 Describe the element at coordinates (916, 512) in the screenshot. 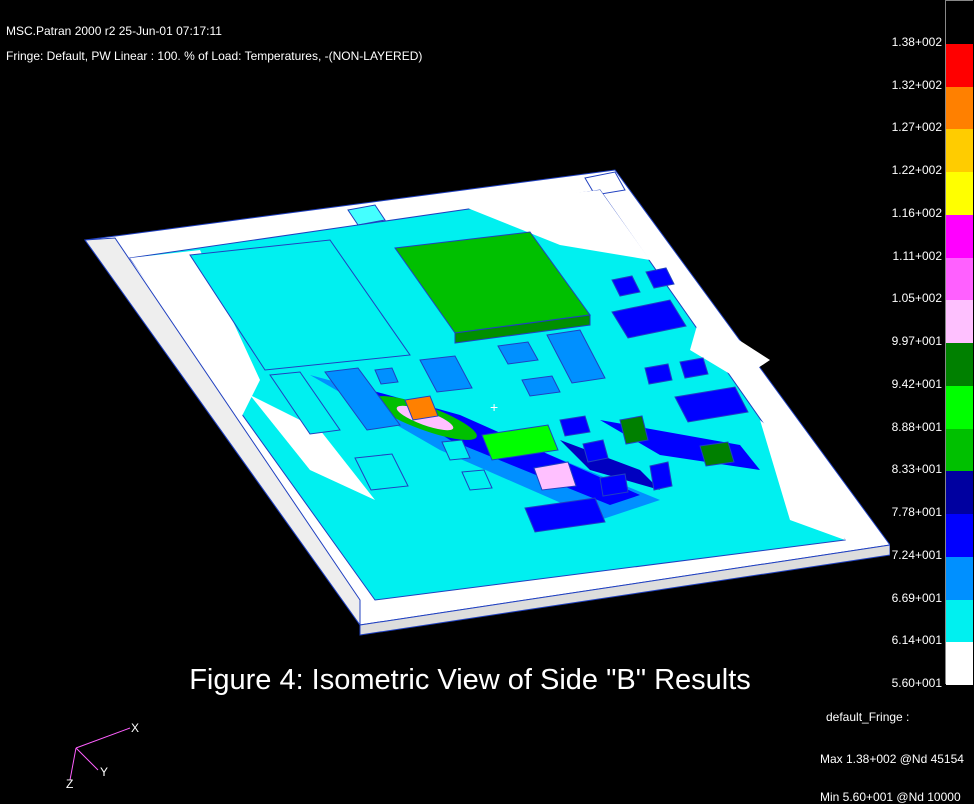

I see `legend-tick-label: 7.78+001` at that location.